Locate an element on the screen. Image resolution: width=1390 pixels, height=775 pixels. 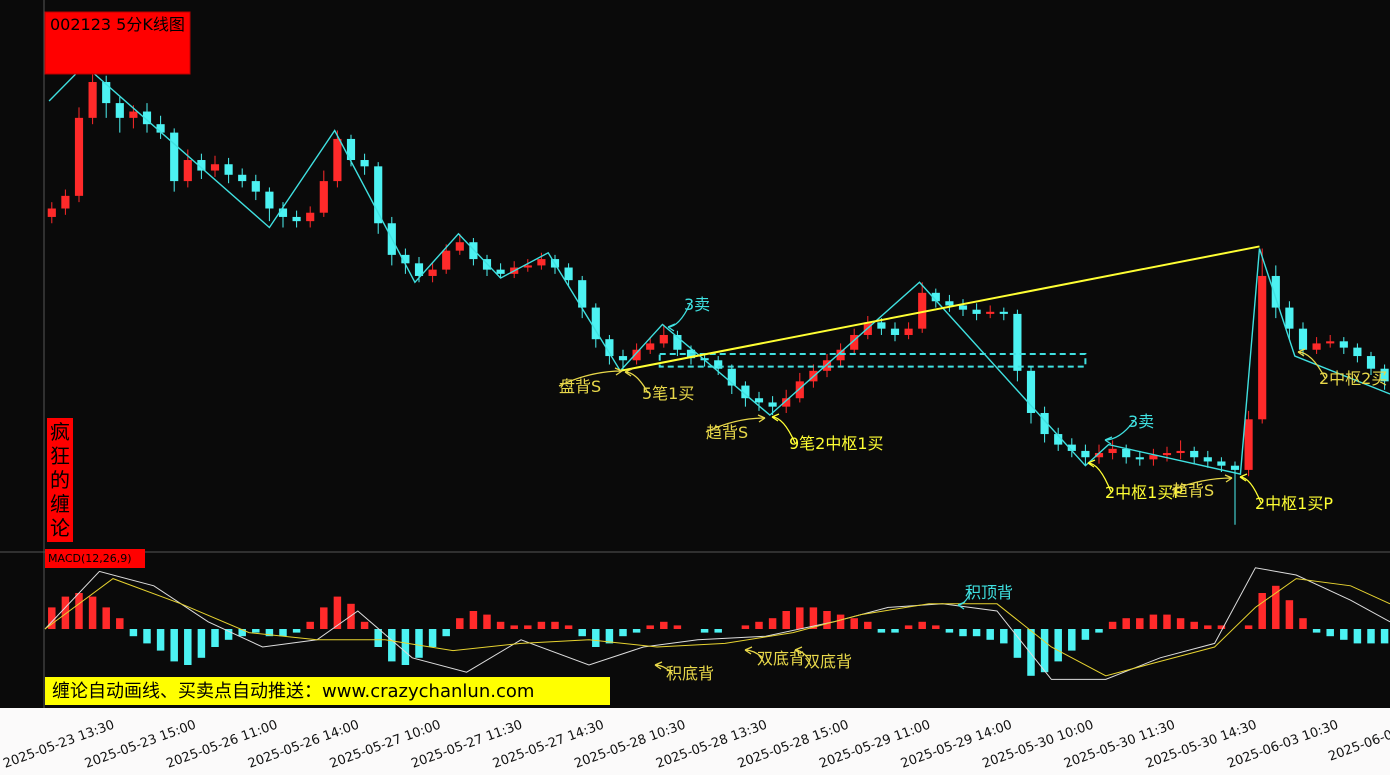
macd-line is located at coordinates (717, 623).